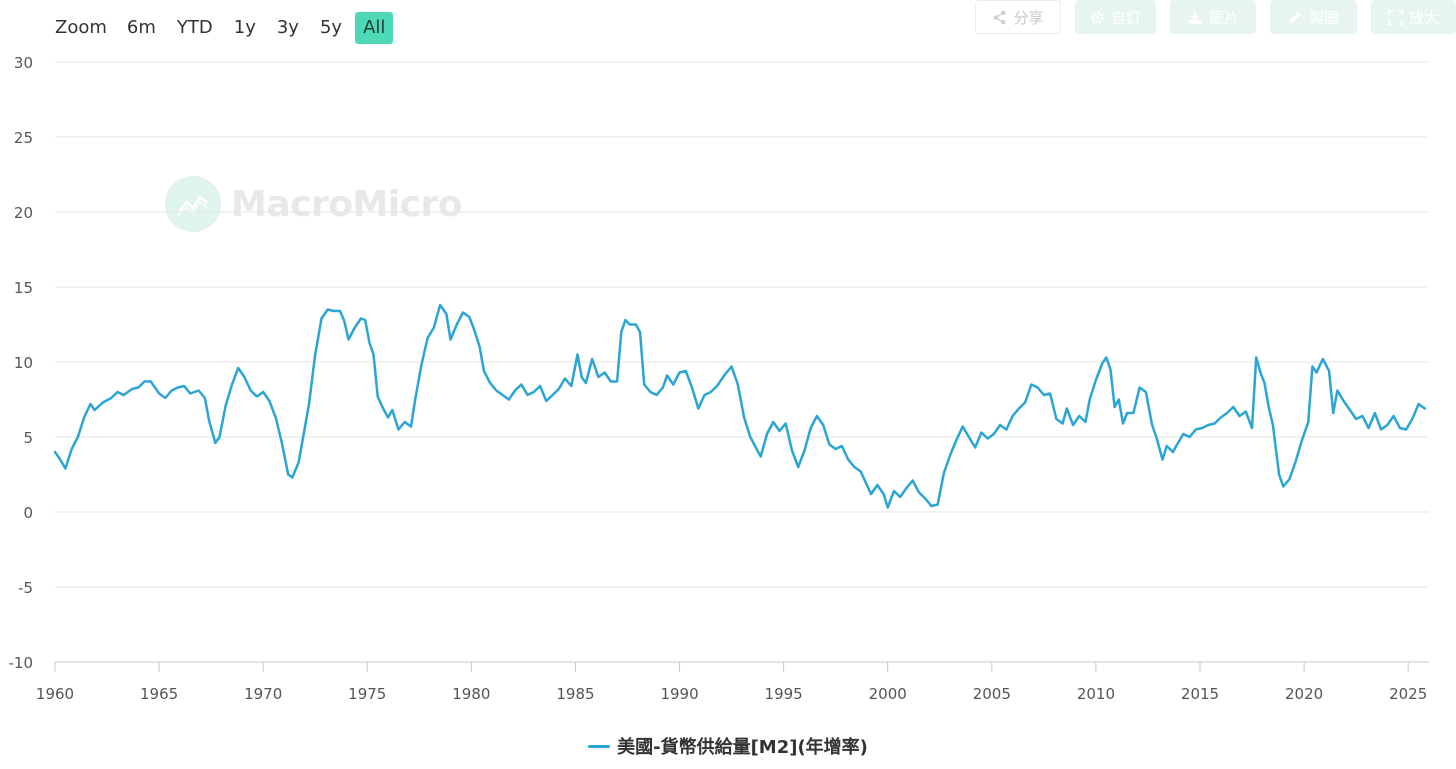  What do you see at coordinates (28, 438) in the screenshot?
I see `y-tick-label: 5` at bounding box center [28, 438].